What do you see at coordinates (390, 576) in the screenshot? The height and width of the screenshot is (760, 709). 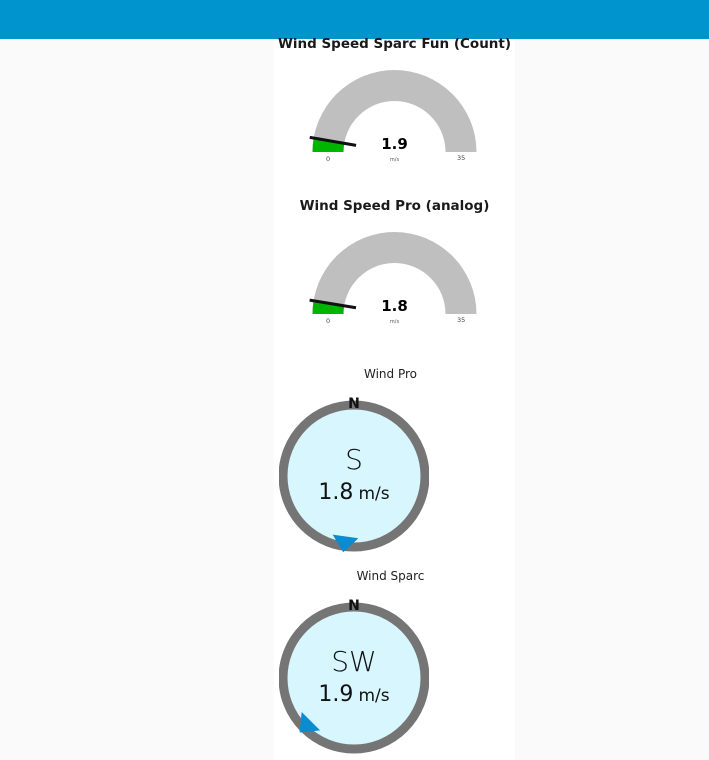 I see `compass-title: Wind Sparc` at bounding box center [390, 576].